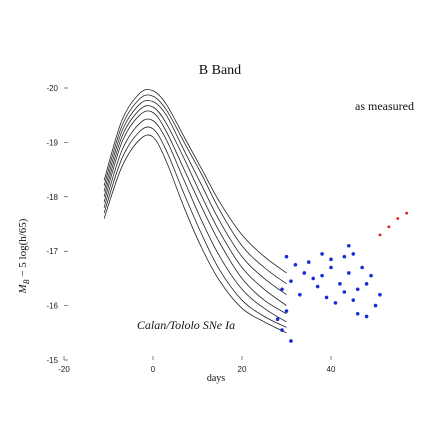 This screenshot has width=429, height=424. Describe the element at coordinates (331, 369) in the screenshot. I see `x-tick-label: 40` at that location.